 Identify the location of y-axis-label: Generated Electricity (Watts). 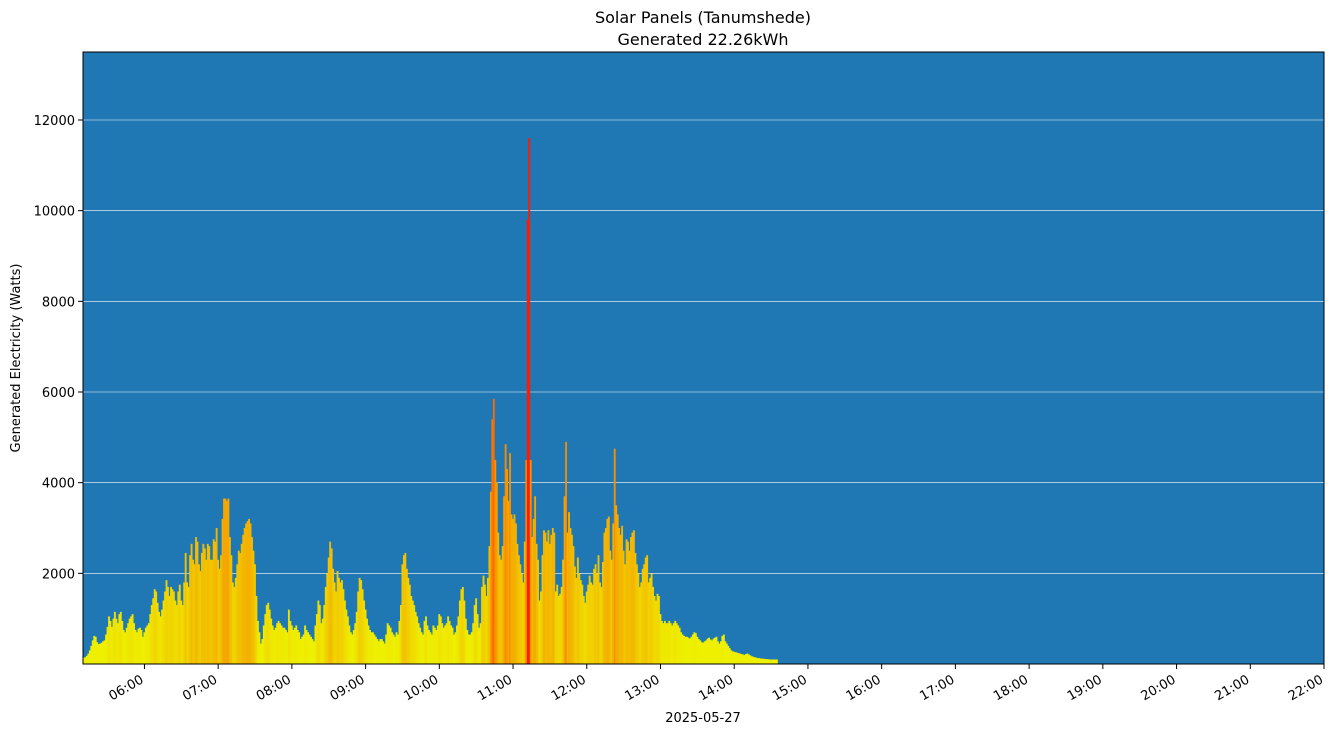
(16, 358).